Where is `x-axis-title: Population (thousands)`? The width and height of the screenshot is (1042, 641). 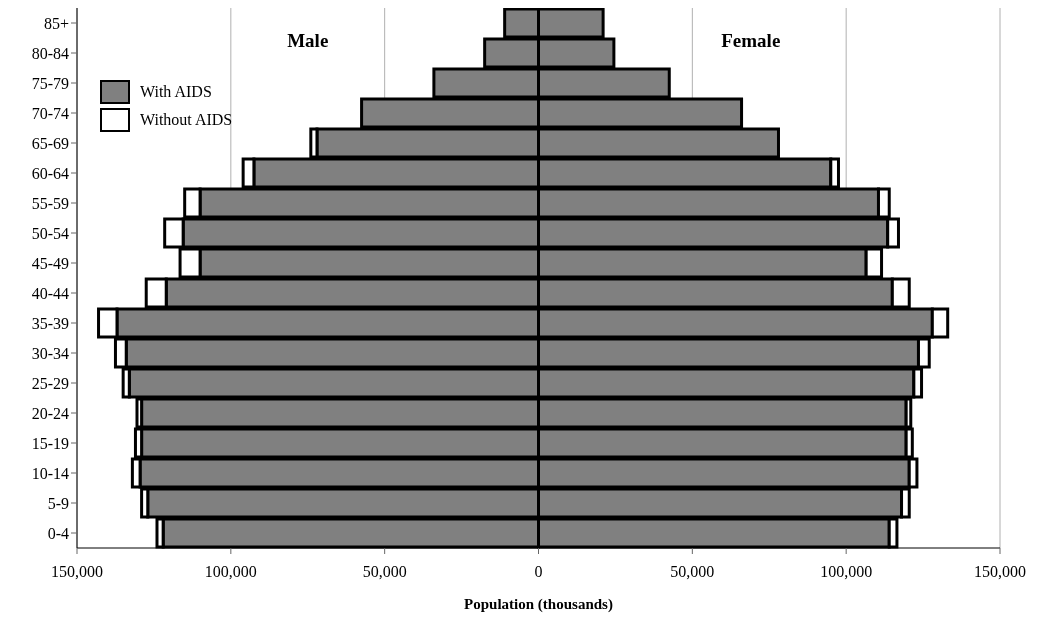 x-axis-title: Population (thousands) is located at coordinates (538, 604).